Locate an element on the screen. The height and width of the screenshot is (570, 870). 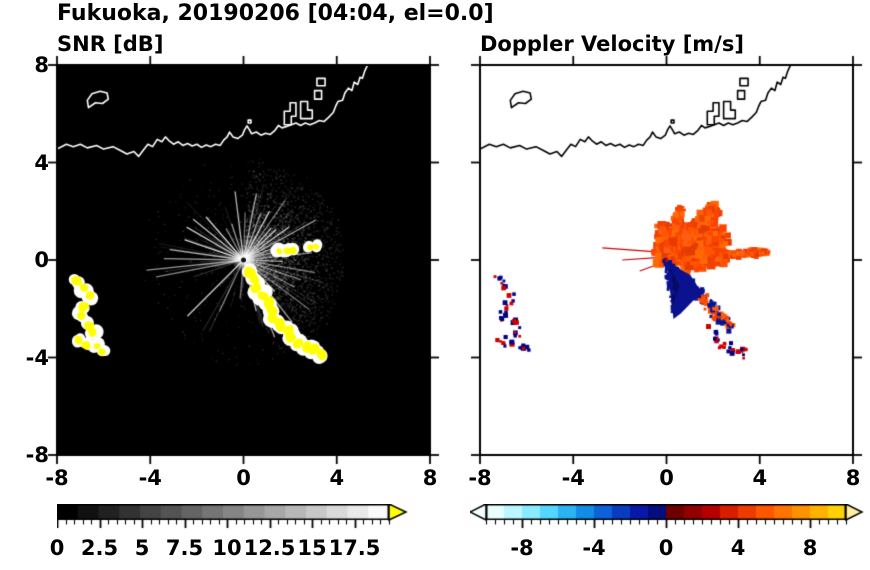
doppler-x-tick-label: 0 is located at coordinates (666, 478).